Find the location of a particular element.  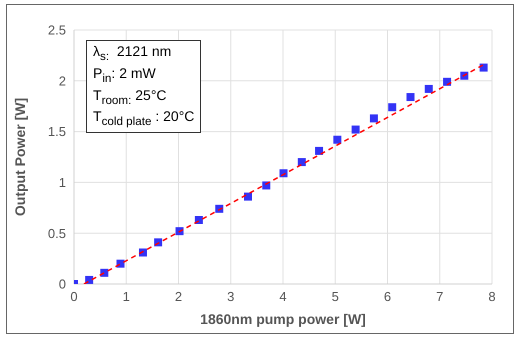

x-axis-title: 1860nm pump power [W] is located at coordinates (283, 319).